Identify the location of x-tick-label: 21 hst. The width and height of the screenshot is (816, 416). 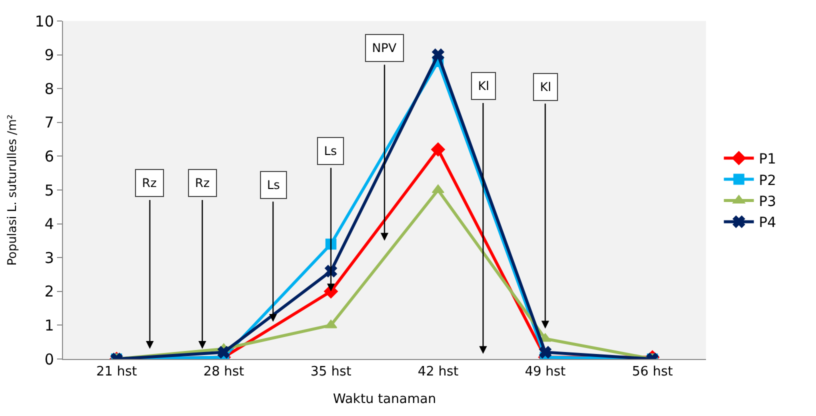
(116, 372).